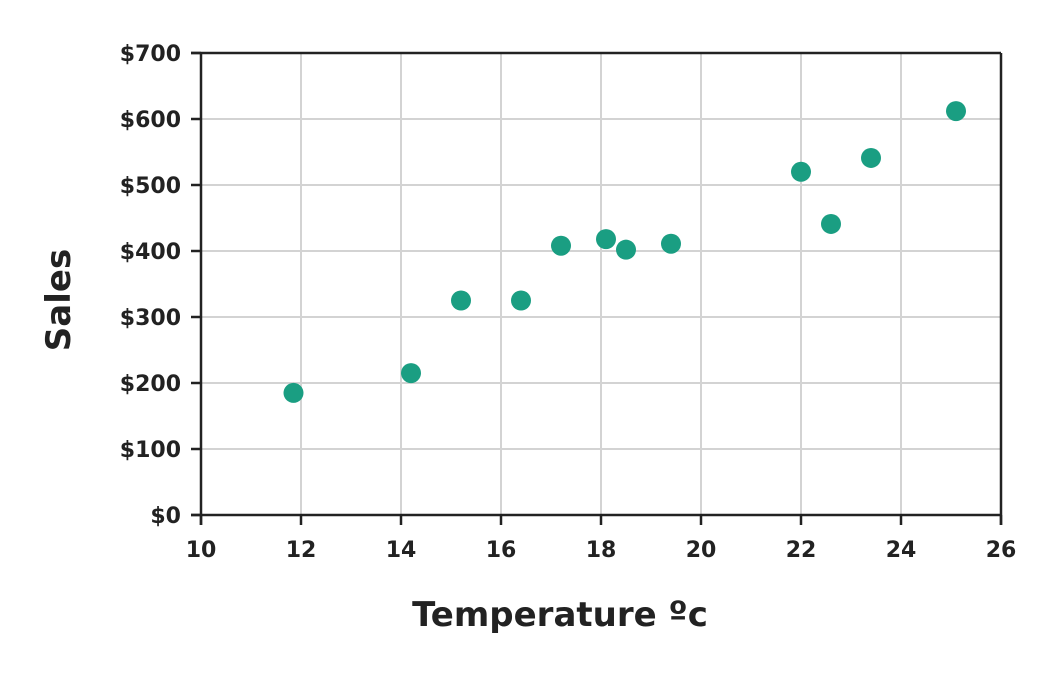 Image resolution: width=1048 pixels, height=676 pixels. What do you see at coordinates (165, 516) in the screenshot?
I see `y-tick-label: $0` at bounding box center [165, 516].